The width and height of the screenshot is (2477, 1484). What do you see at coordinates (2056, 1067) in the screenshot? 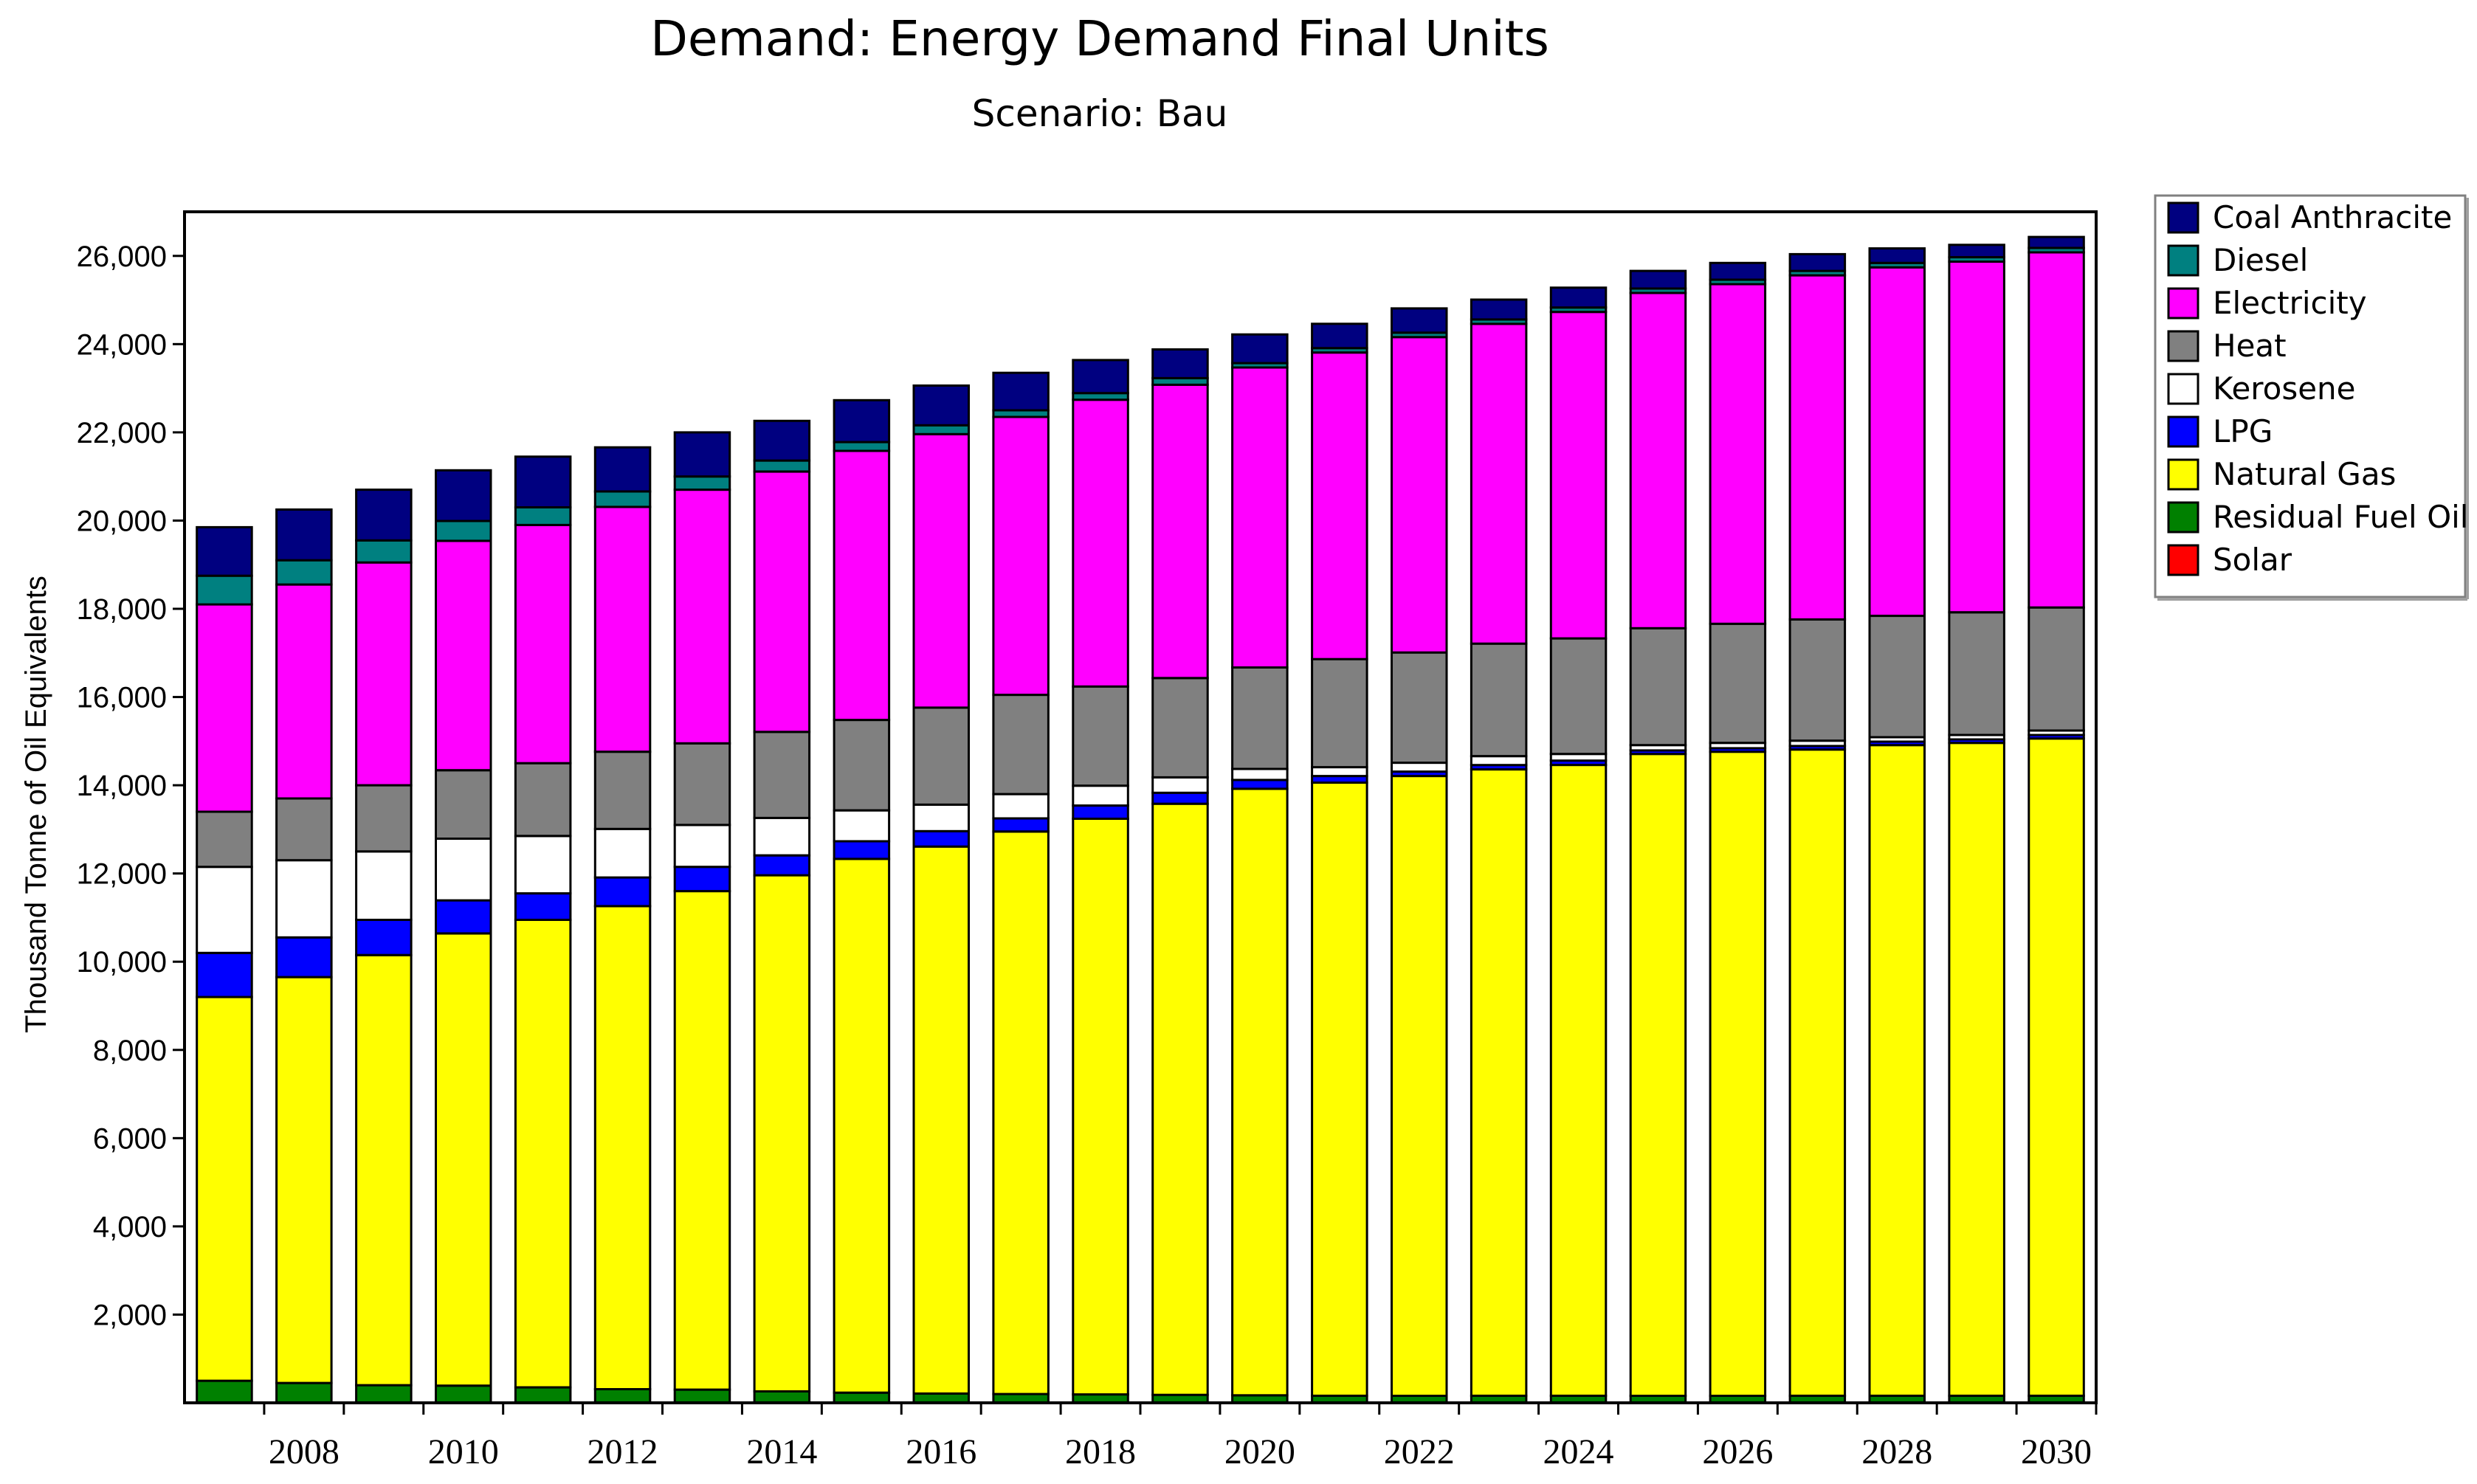
I see `bar-segment-natural-gas-2030` at bounding box center [2056, 1067].